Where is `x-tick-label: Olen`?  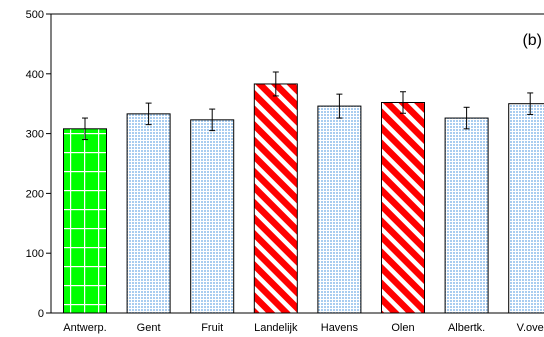 x-tick-label: Olen is located at coordinates (402, 328).